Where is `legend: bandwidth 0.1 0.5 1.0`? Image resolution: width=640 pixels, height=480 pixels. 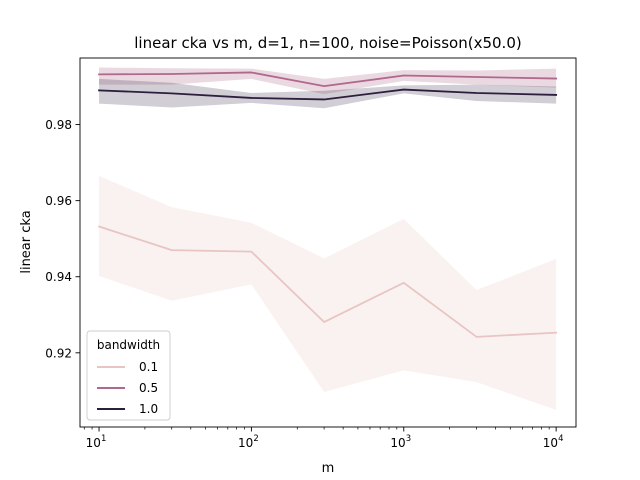 legend: bandwidth 0.1 0.5 1.0 is located at coordinates (128, 375).